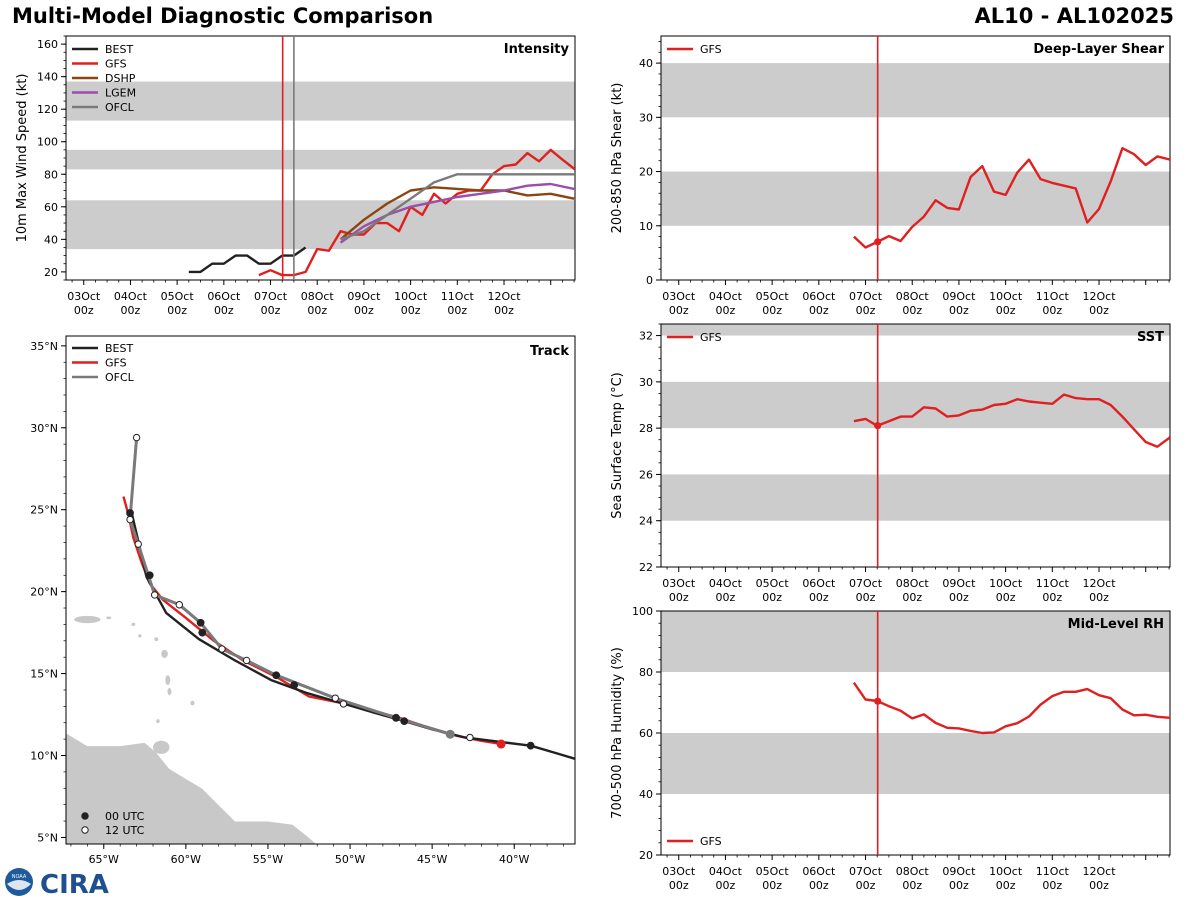  Describe the element at coordinates (1150, 337) in the screenshot. I see `panel-title: SST` at that location.